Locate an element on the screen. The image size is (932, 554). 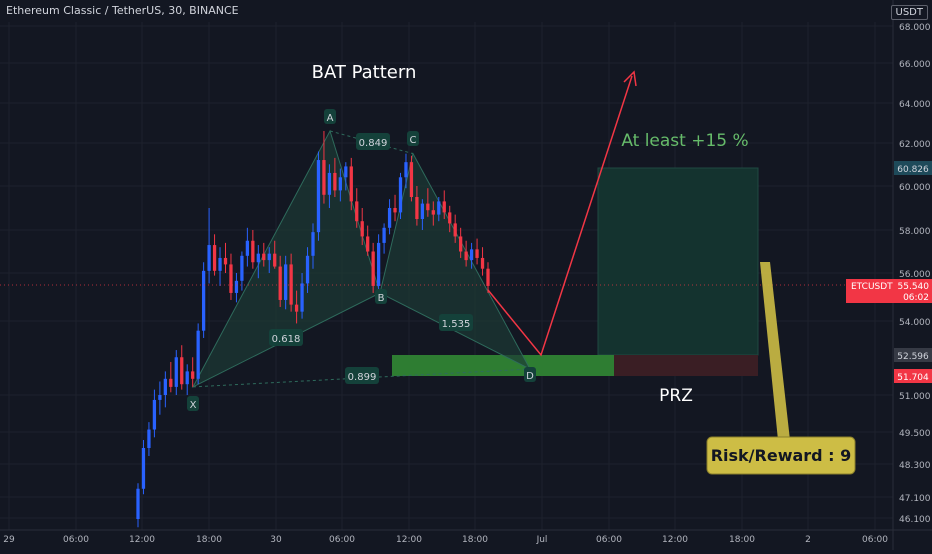
y-tick-label: 60.000 is located at coordinates (915, 188).